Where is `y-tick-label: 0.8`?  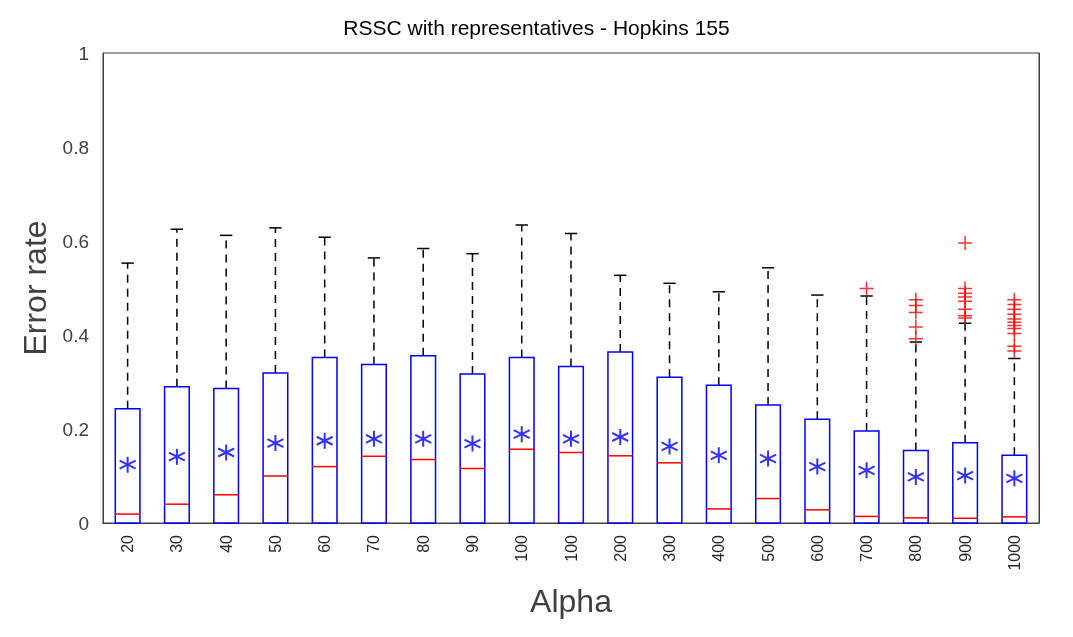
y-tick-label: 0.8 is located at coordinates (75, 147).